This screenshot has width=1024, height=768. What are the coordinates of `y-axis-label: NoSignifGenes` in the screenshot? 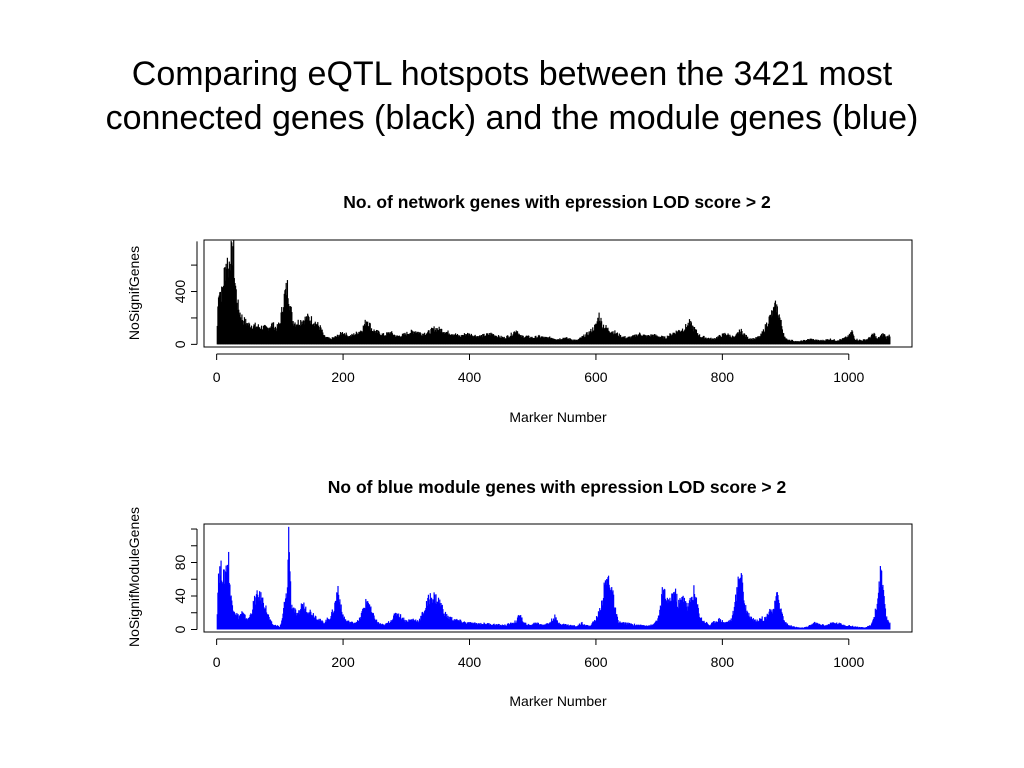 It's located at (134, 293).